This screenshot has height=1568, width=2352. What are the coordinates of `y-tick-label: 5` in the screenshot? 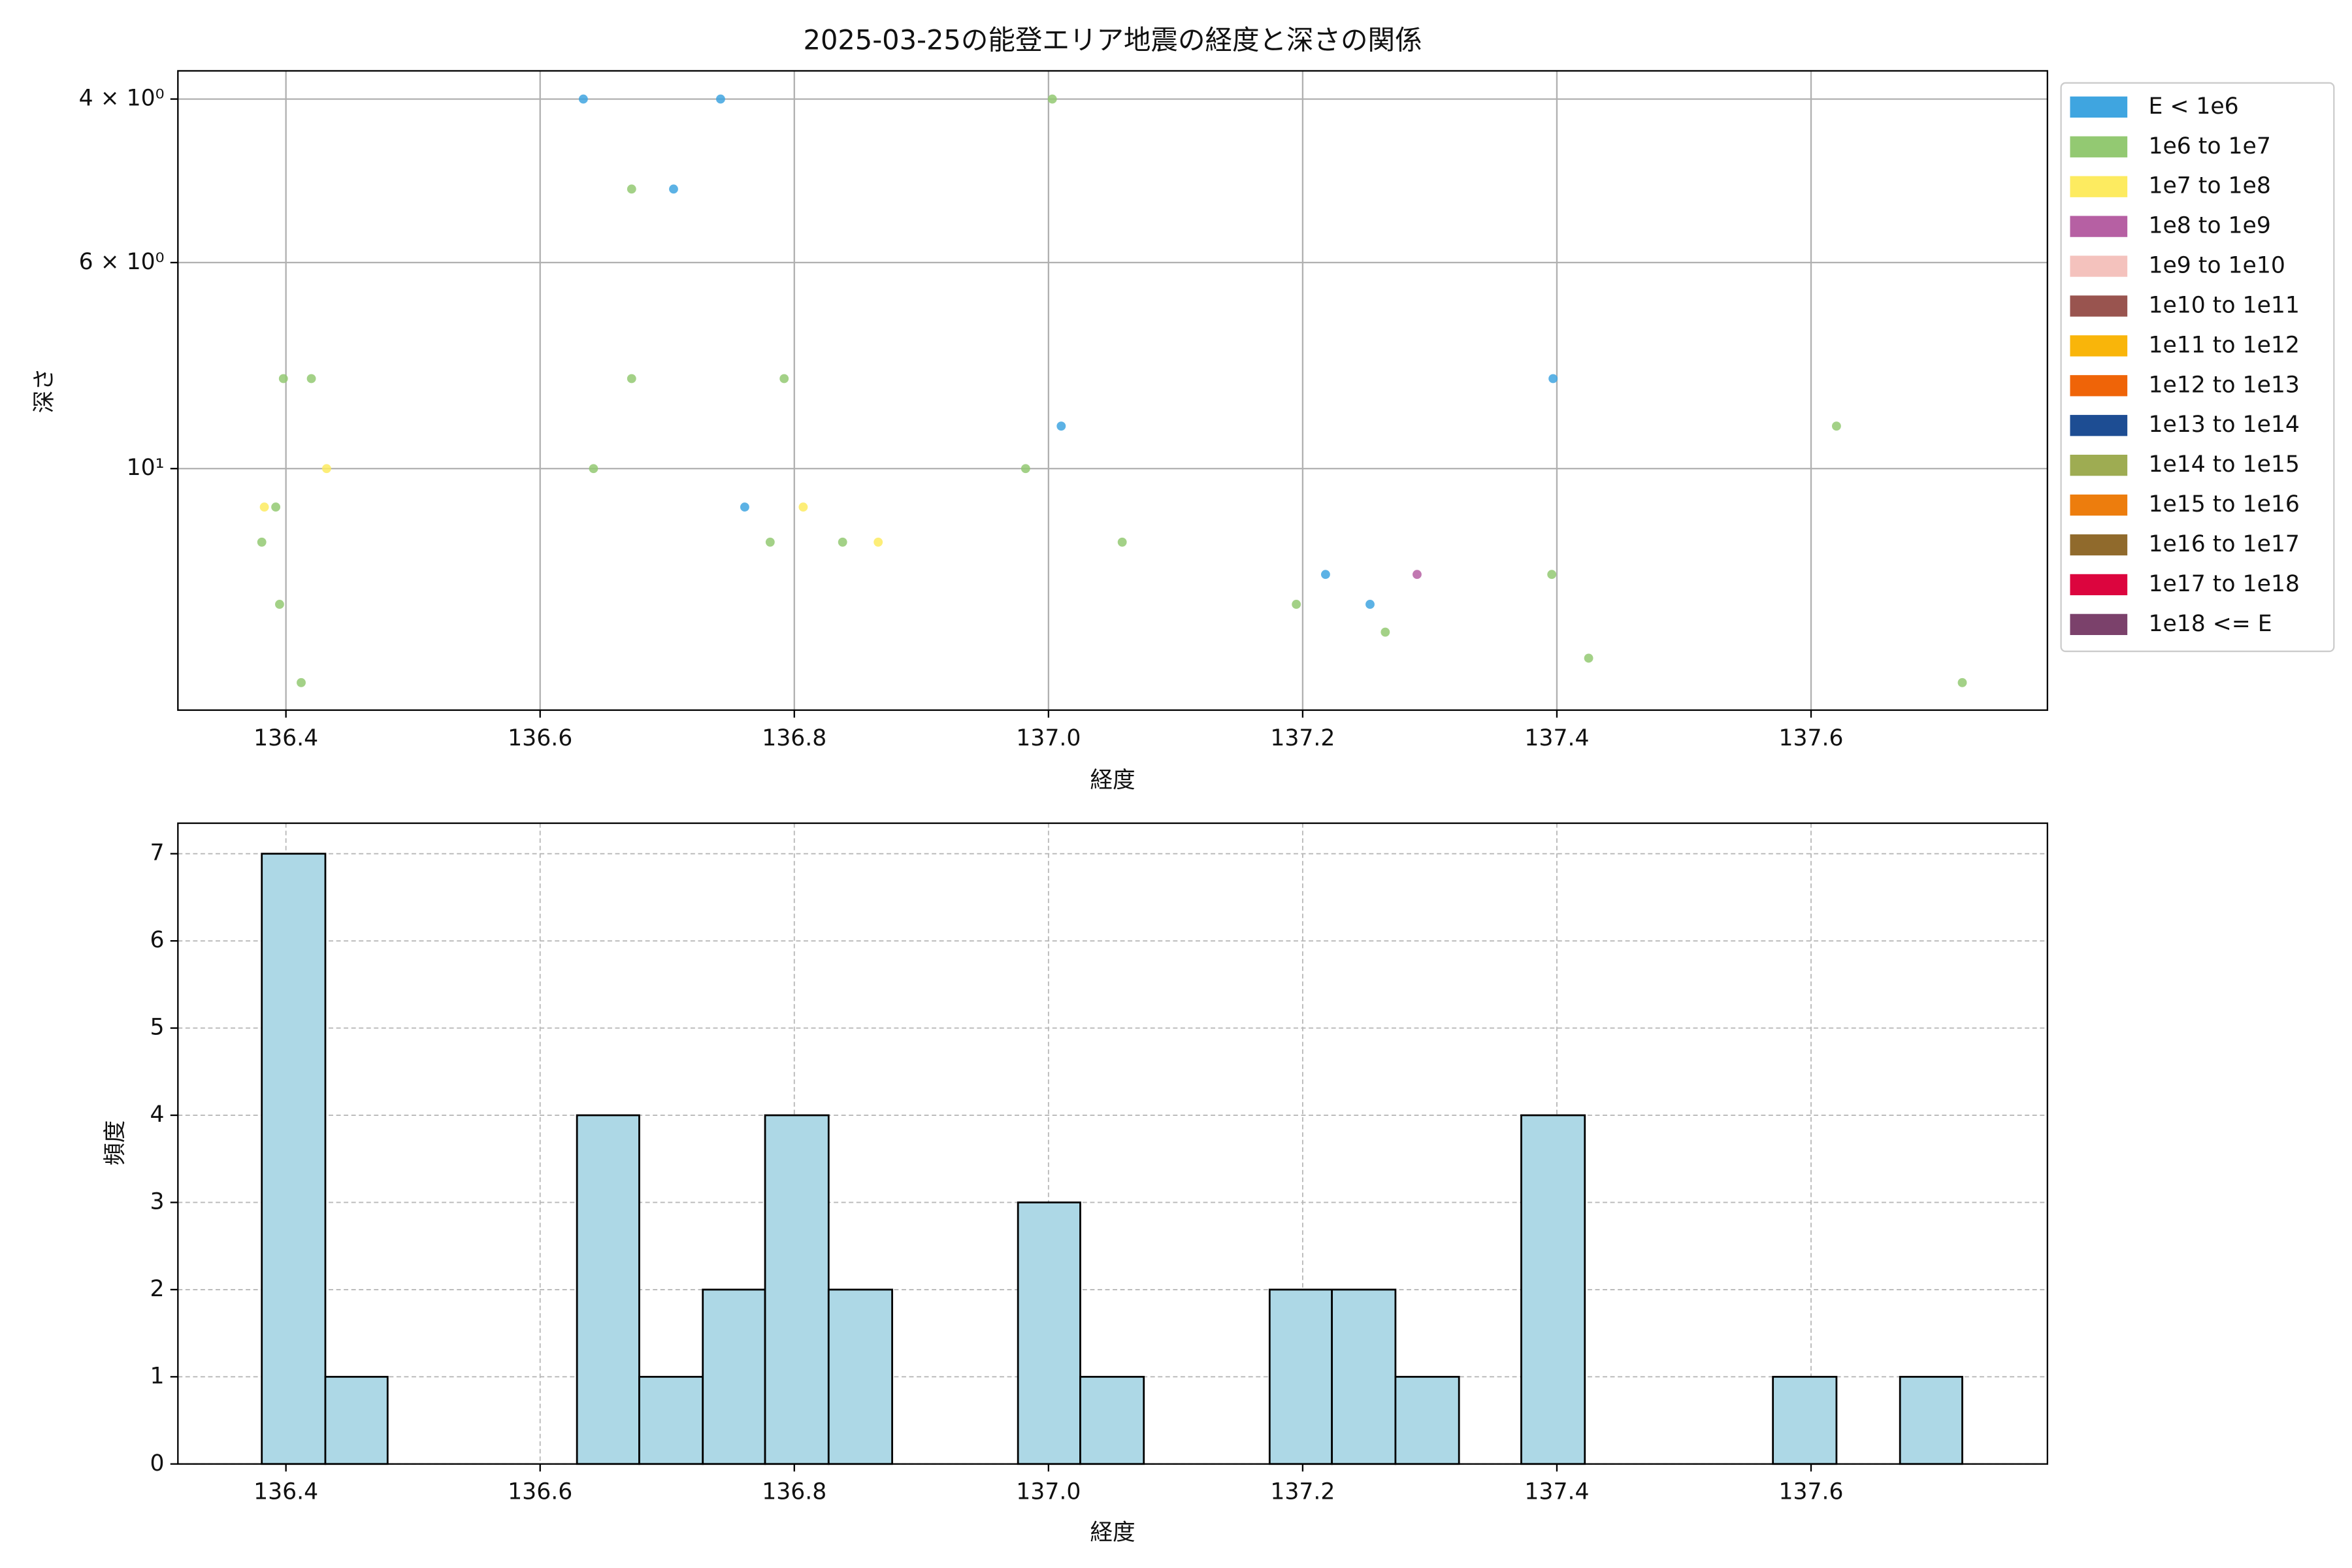 It's located at (157, 1028).